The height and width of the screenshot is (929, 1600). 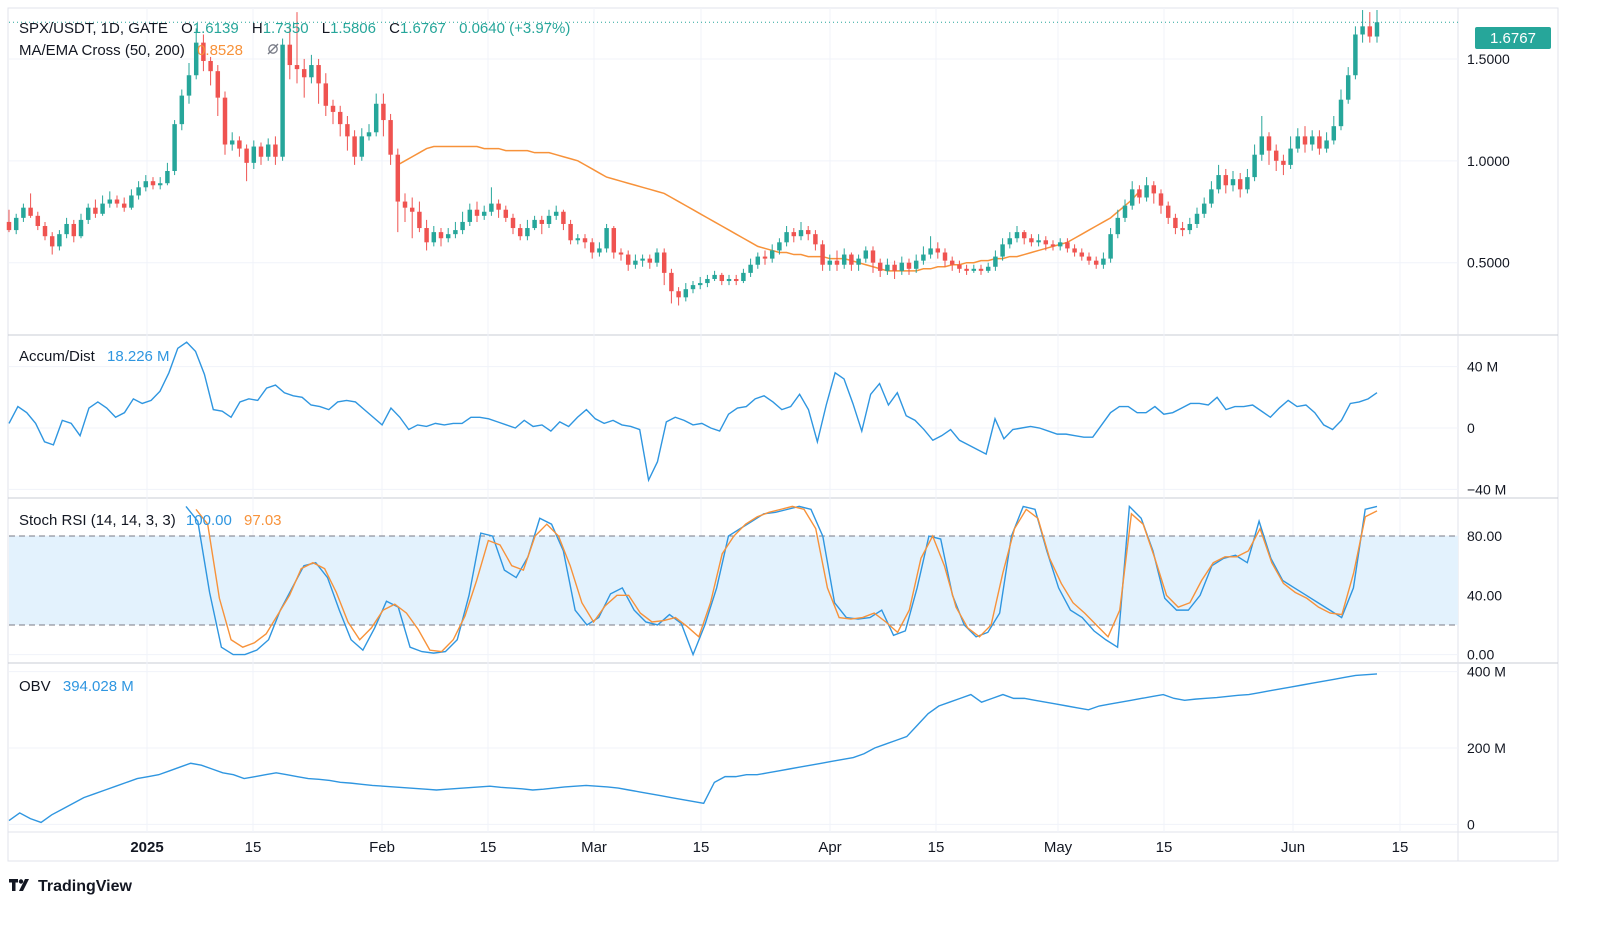 What do you see at coordinates (693, 412) in the screenshot?
I see `accum-dist-line` at bounding box center [693, 412].